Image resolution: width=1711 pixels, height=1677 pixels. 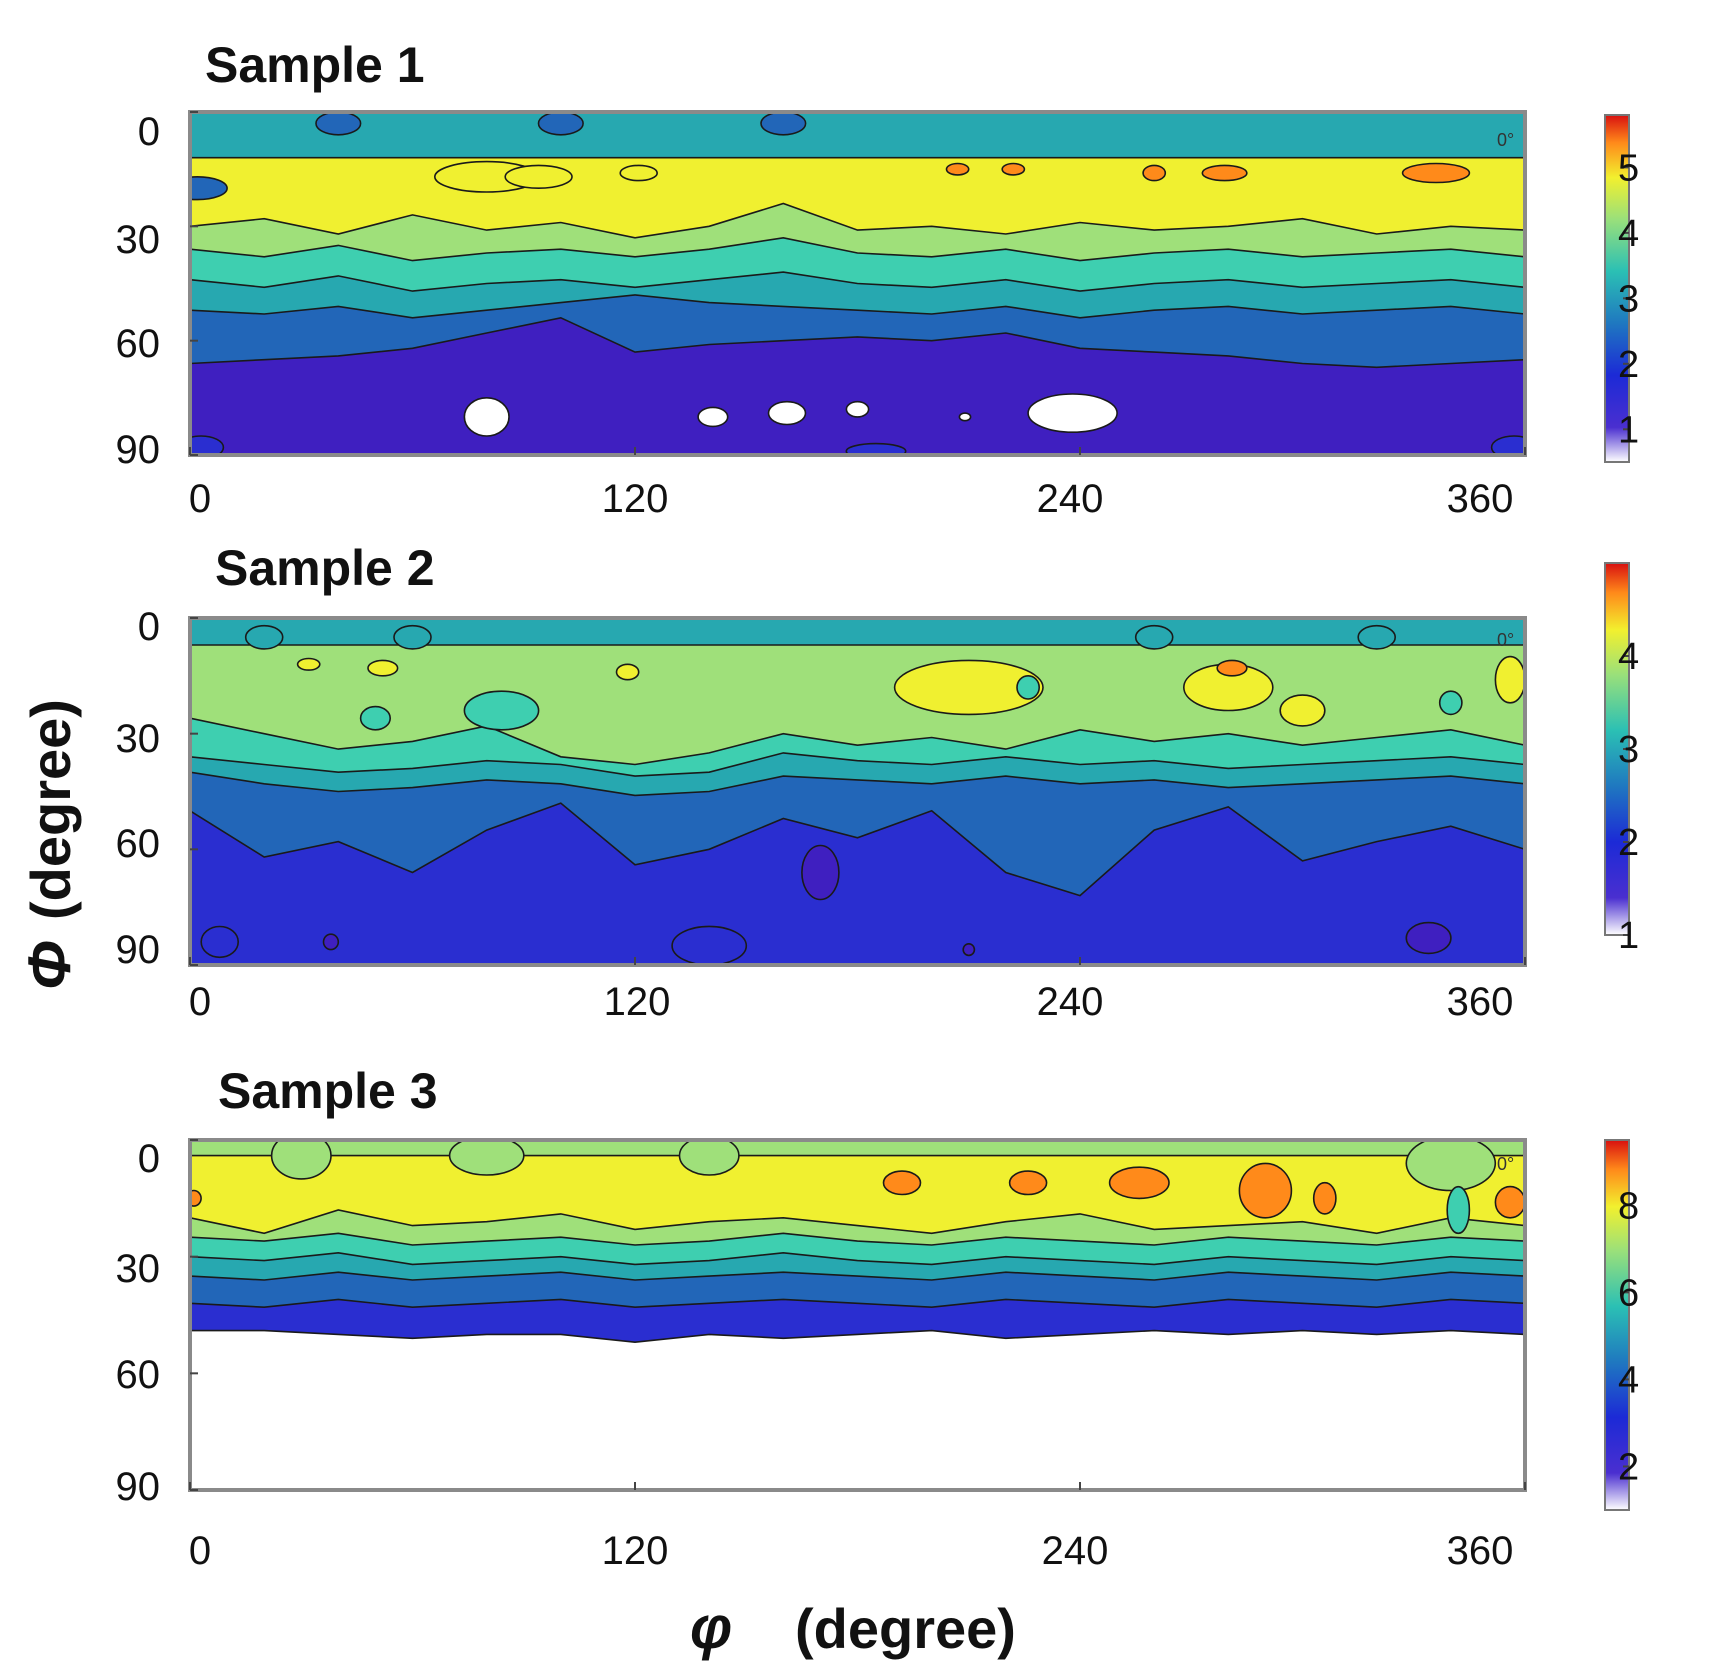 I want to click on panel-title: Sample 2, so click(x=325, y=568).